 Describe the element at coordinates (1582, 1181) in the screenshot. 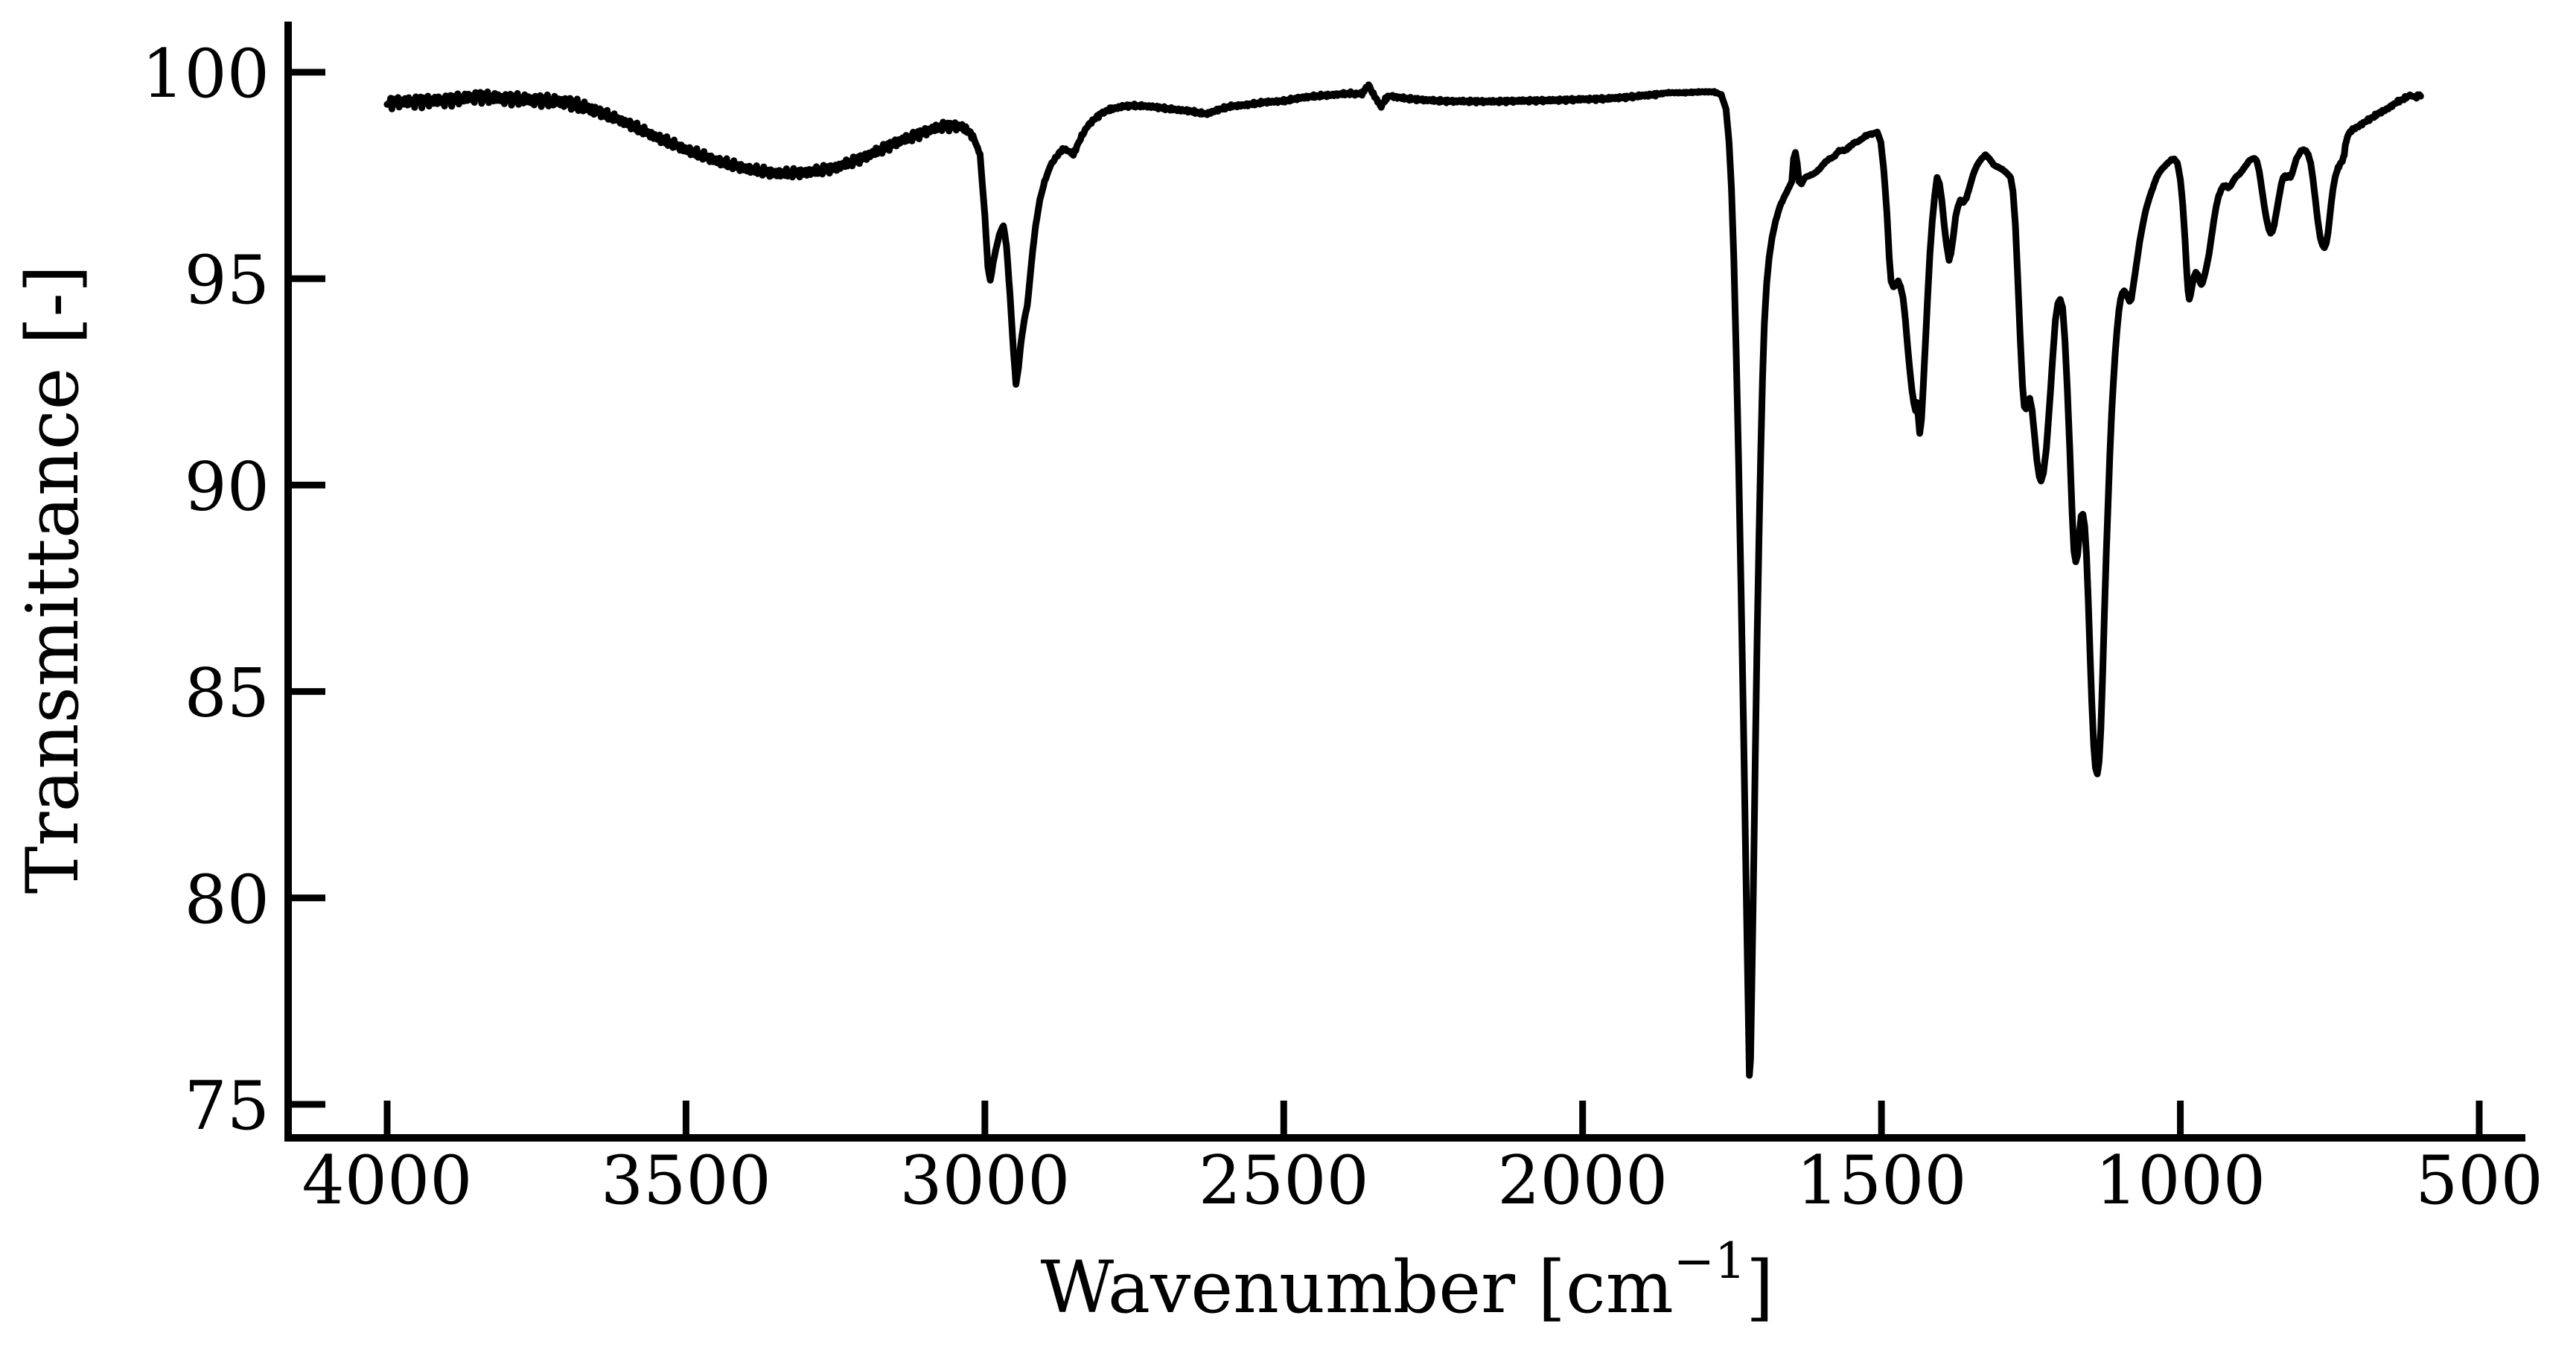

I see `x-tick-label: 2000` at that location.